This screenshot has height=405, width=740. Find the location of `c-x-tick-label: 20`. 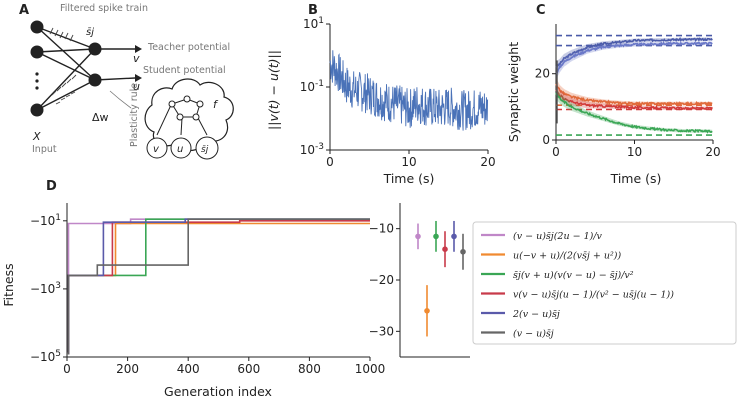

c-x-tick-label: 20 is located at coordinates (712, 152).